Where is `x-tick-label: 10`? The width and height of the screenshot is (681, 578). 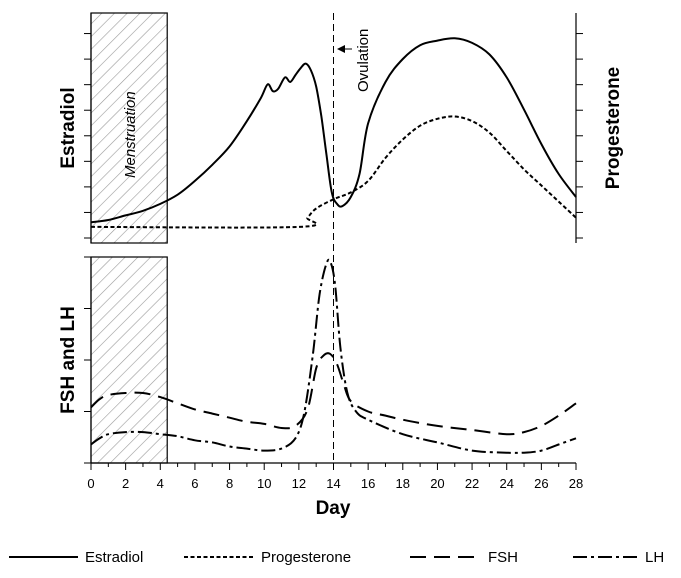
x-tick-label: 10 is located at coordinates (264, 483).